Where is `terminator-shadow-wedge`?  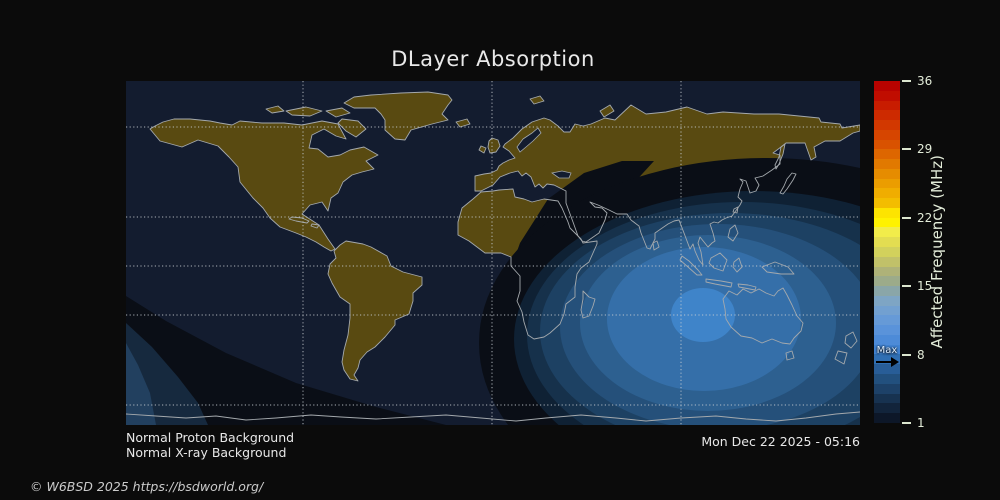
terminator-shadow-wedge is located at coordinates (286, 360).